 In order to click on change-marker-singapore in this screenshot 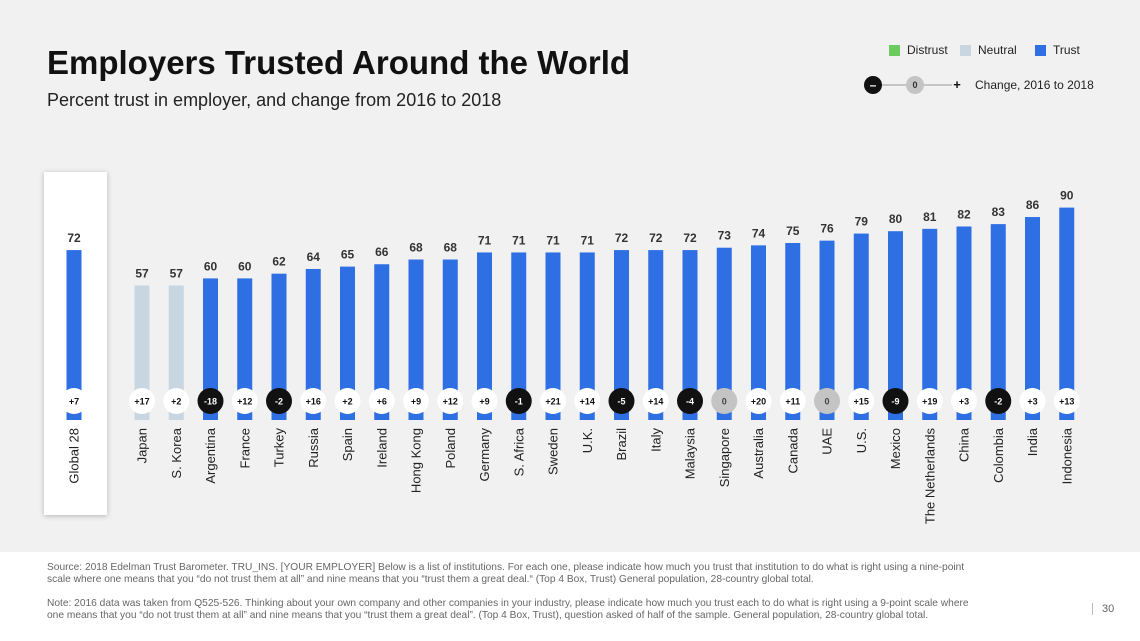, I will do `click(724, 401)`.